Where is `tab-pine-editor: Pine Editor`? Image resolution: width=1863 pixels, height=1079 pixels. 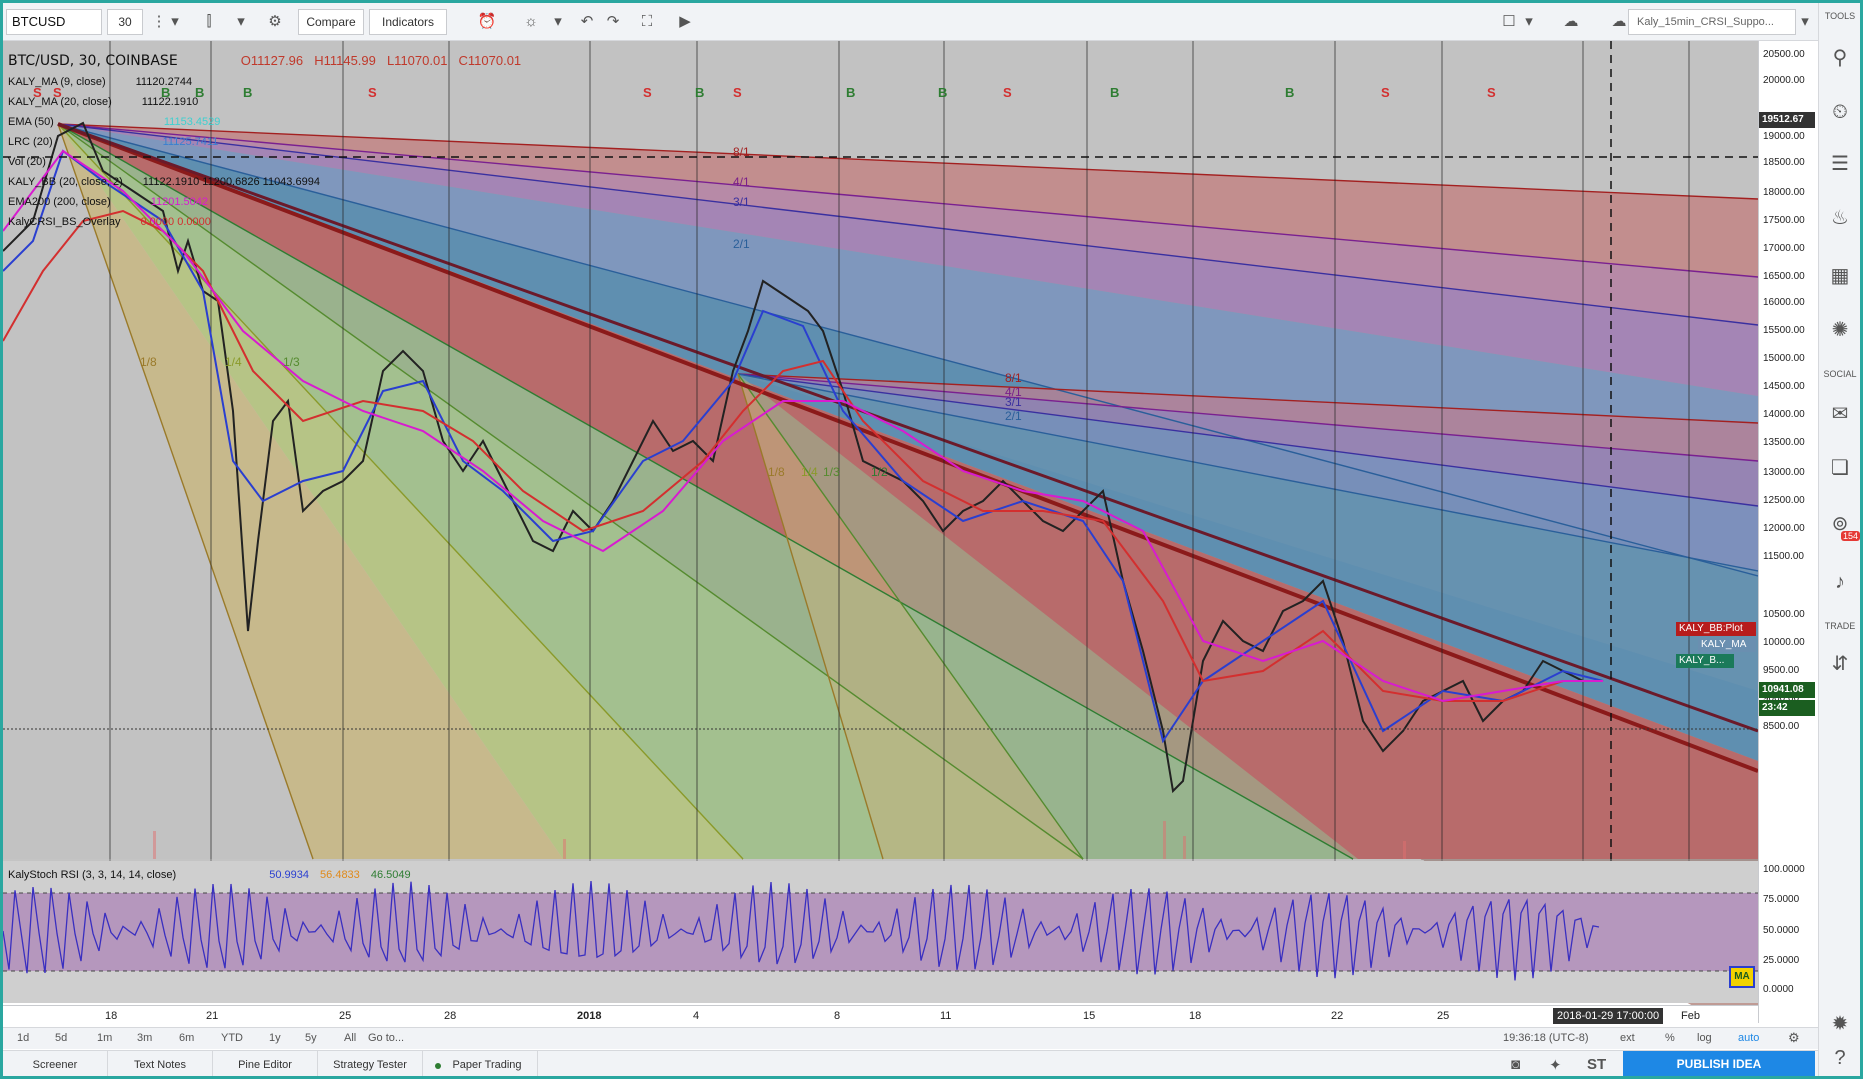 tab-pine-editor: Pine Editor is located at coordinates (265, 1063).